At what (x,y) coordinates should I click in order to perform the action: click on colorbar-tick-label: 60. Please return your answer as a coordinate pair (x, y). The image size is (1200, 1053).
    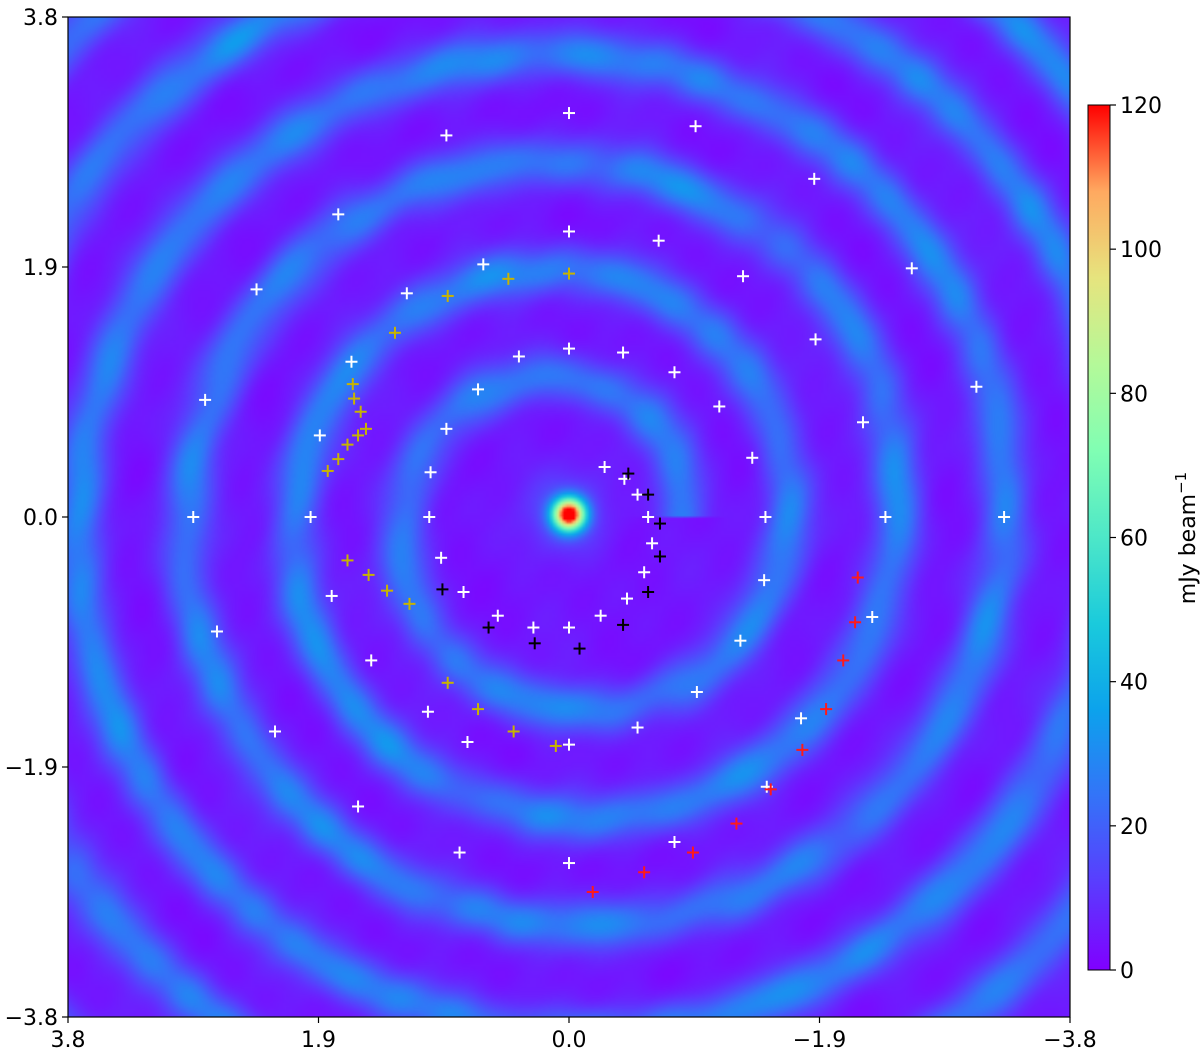
    Looking at the image, I should click on (1134, 539).